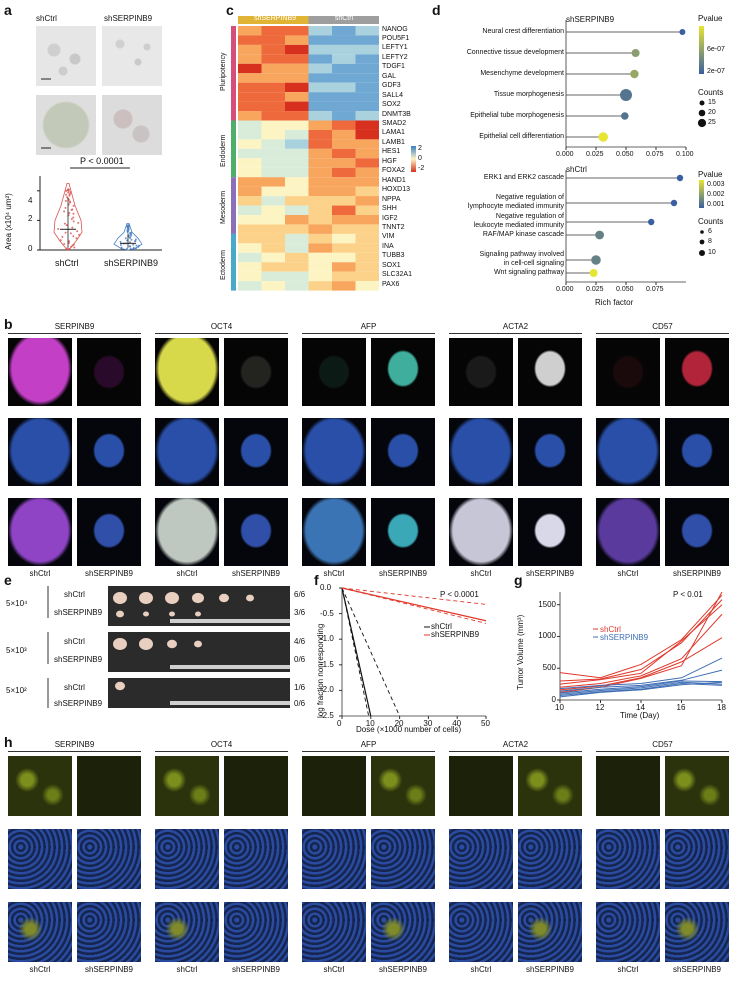 The image size is (734, 999). Describe the element at coordinates (711, 92) in the screenshot. I see `size-top-title: Counts` at that location.